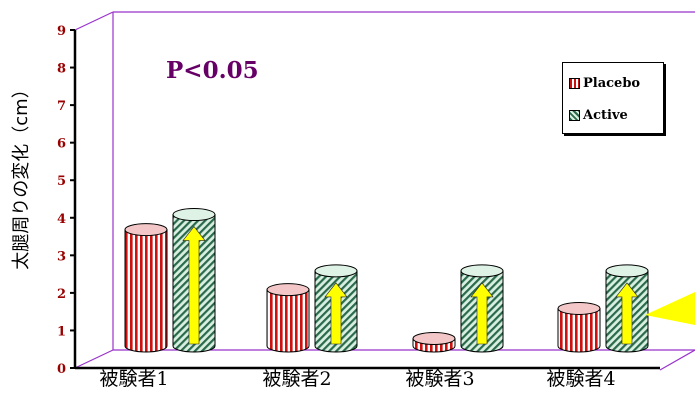 This screenshot has height=415, width=695. I want to click on legend: Placebo Active, so click(613, 98).